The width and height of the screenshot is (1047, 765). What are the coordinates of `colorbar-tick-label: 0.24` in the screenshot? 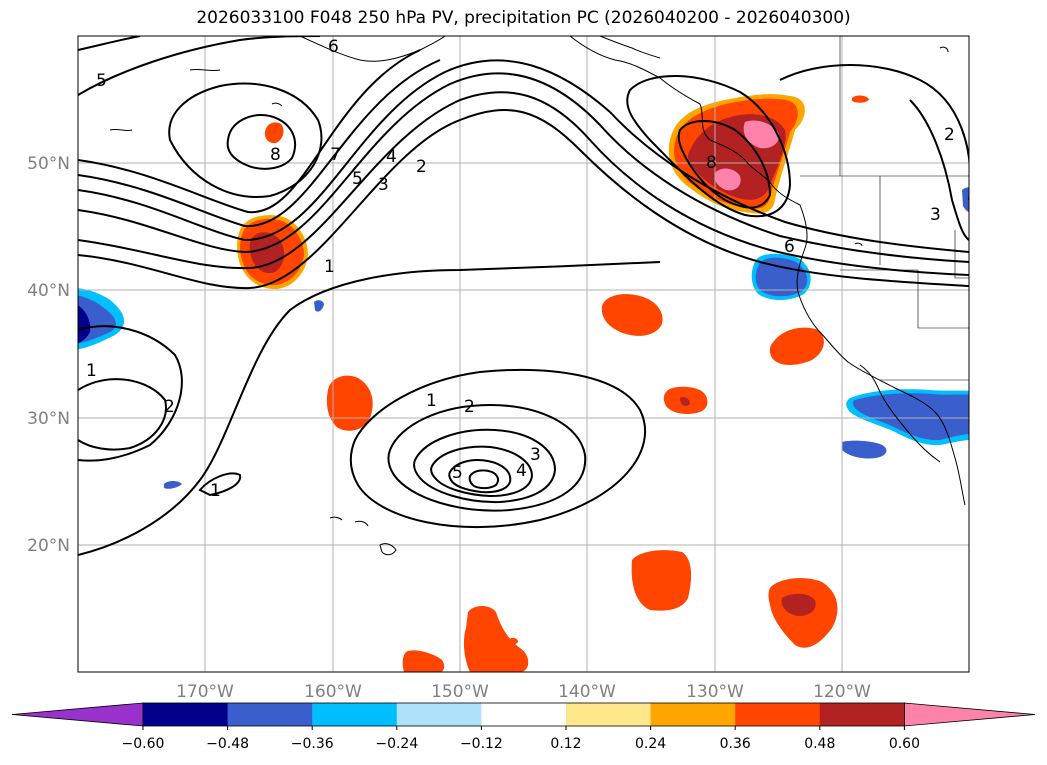 It's located at (650, 744).